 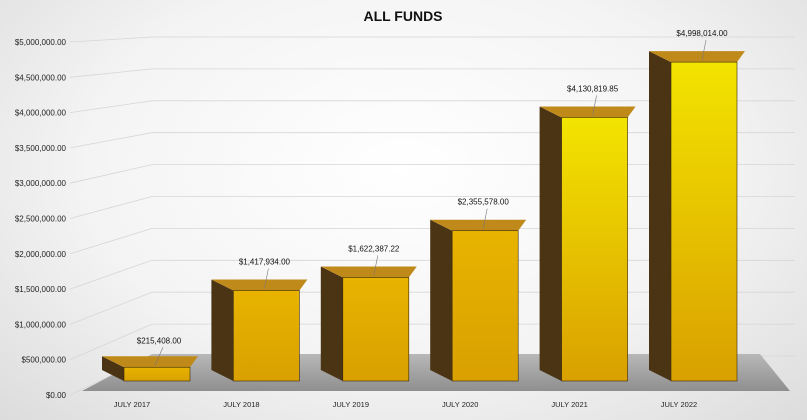 I want to click on y-tick-label: $4,000,000.00, so click(x=41, y=113).